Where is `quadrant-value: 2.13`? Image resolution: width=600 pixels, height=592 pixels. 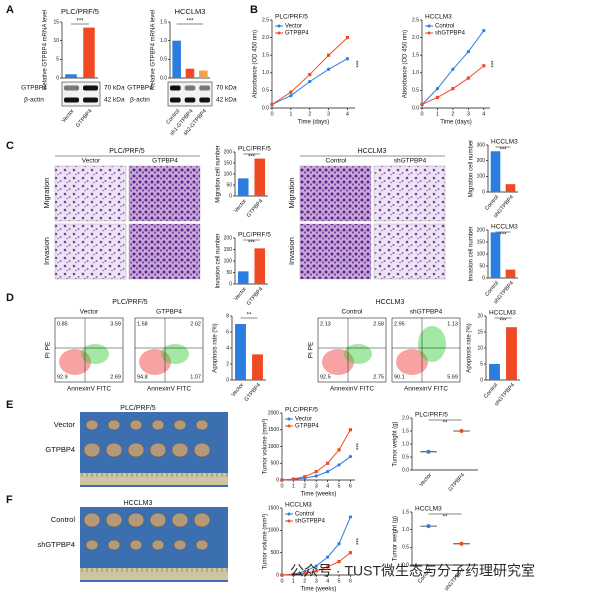
quadrant-value: 2.13 is located at coordinates (325, 324).